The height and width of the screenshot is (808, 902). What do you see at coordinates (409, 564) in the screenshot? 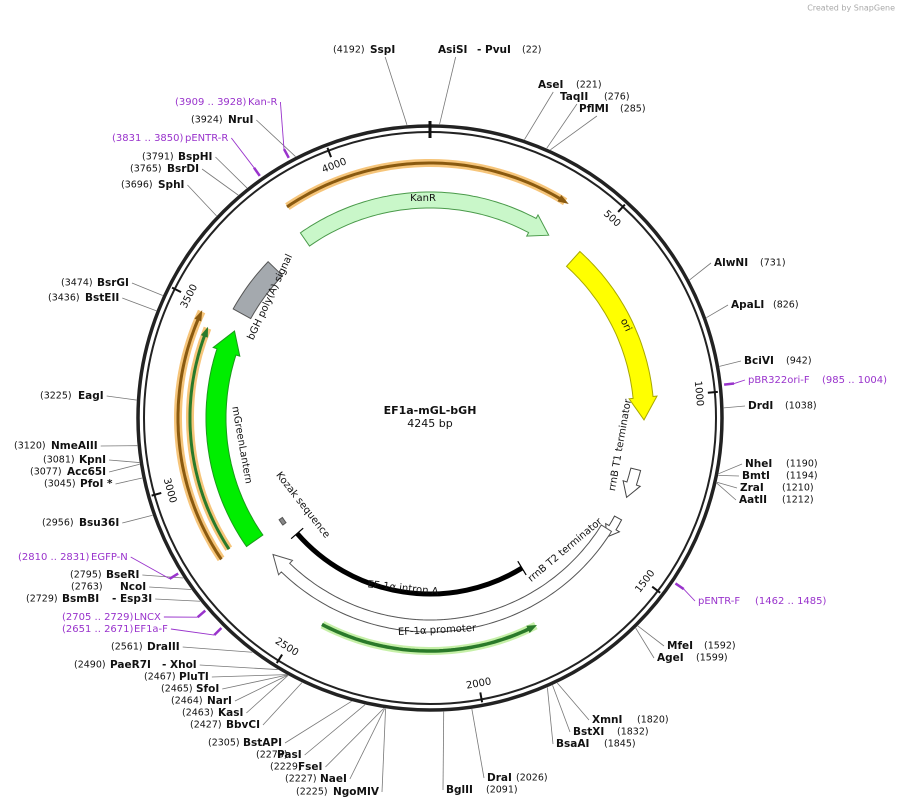
I see `feature-bar` at bounding box center [409, 564].